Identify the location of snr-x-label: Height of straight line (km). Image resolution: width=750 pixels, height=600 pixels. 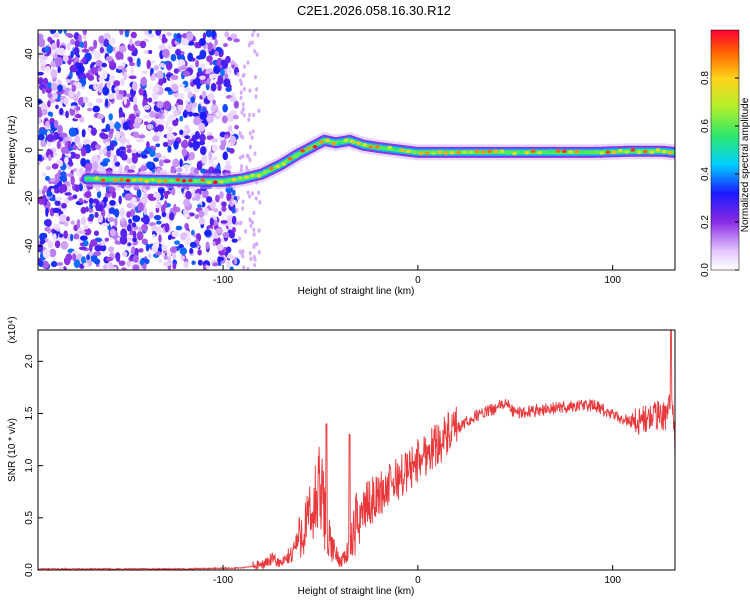
(356, 591).